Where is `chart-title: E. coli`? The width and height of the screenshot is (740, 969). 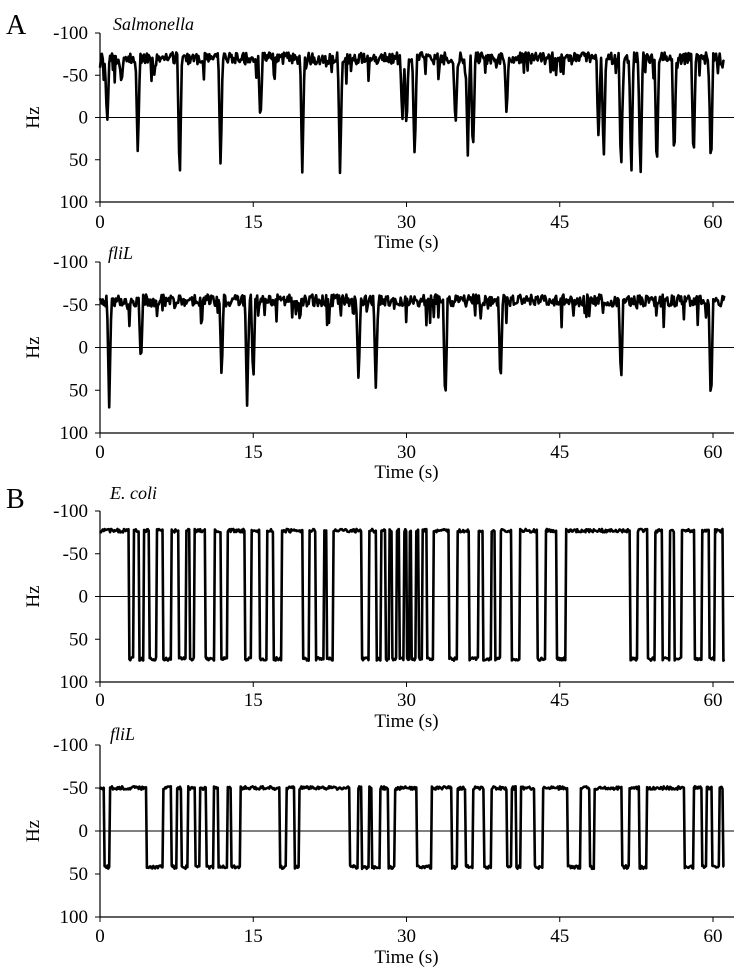 chart-title: E. coli is located at coordinates (133, 493).